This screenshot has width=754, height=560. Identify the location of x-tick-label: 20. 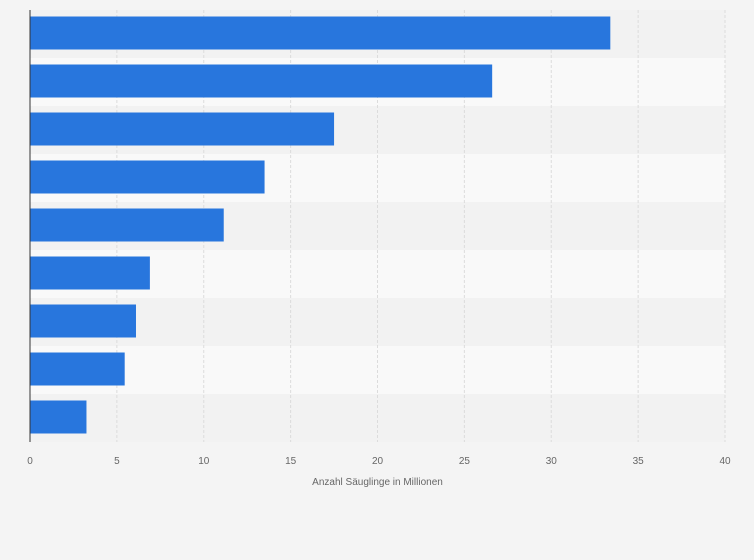
(378, 461).